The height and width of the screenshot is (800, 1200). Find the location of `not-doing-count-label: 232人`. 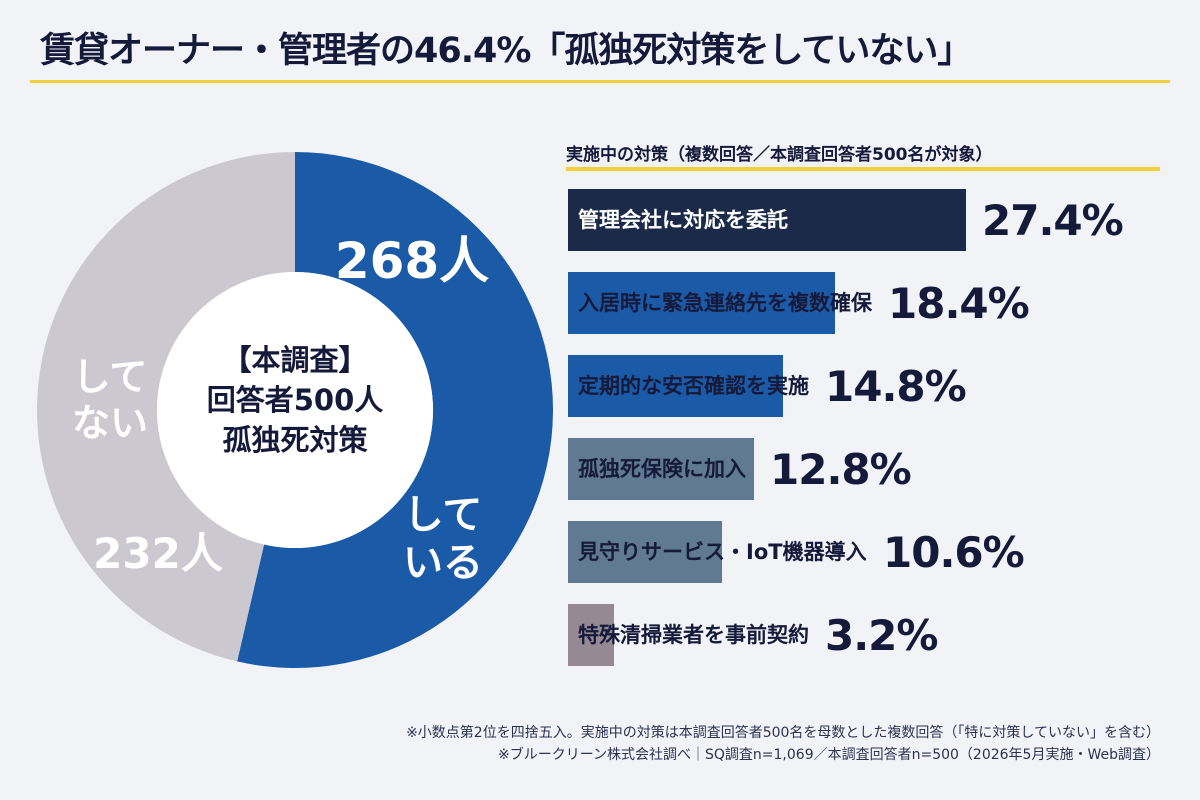

not-doing-count-label: 232人 is located at coordinates (158, 553).